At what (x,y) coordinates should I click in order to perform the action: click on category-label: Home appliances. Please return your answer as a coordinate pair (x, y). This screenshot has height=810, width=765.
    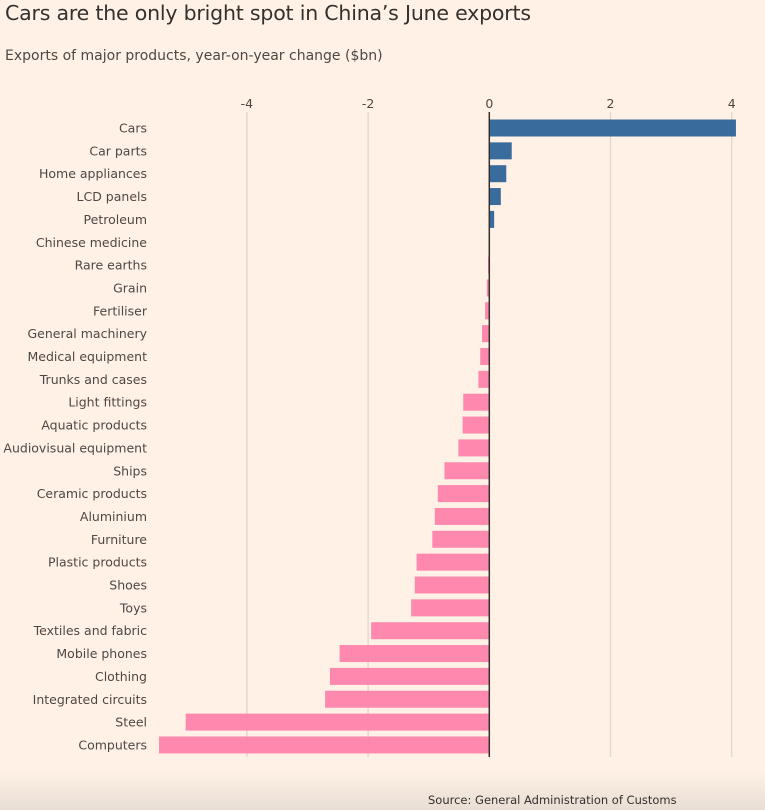
    Looking at the image, I should click on (93, 173).